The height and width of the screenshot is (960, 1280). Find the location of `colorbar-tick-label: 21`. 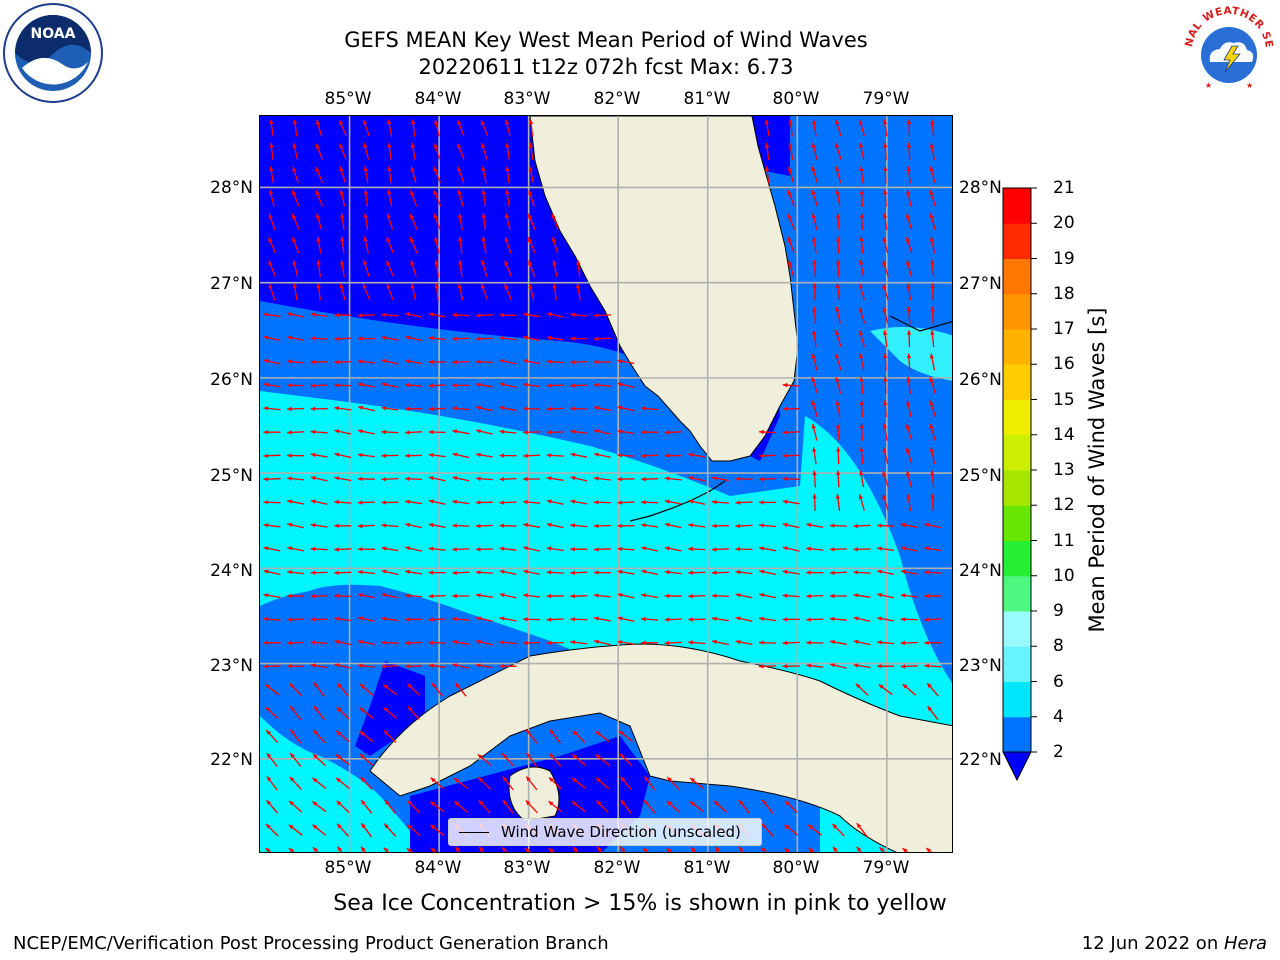

colorbar-tick-label: 21 is located at coordinates (1064, 188).